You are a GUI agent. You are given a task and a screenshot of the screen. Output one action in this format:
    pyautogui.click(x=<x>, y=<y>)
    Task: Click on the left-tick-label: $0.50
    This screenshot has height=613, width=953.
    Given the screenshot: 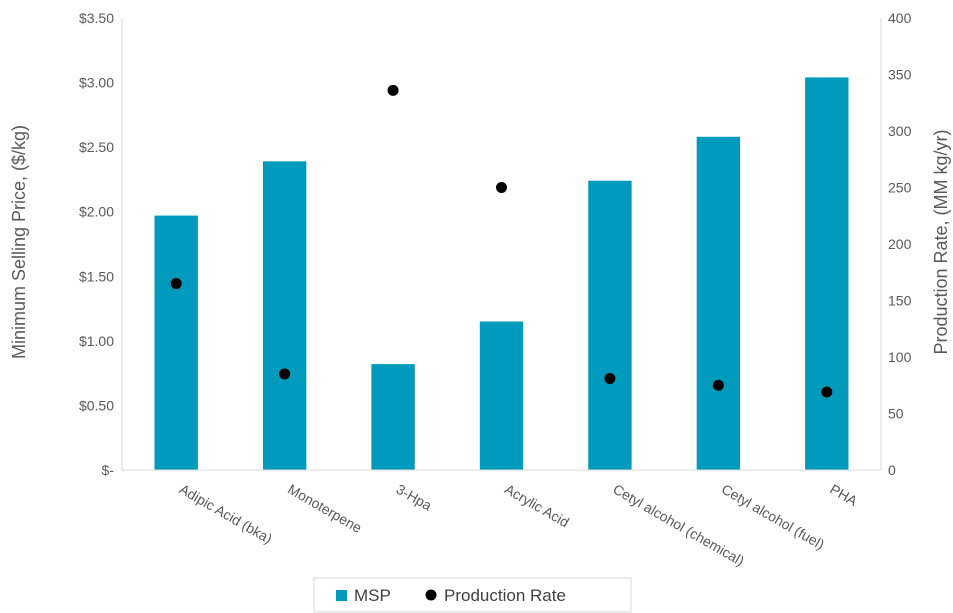 What is the action you would take?
    pyautogui.click(x=96, y=405)
    